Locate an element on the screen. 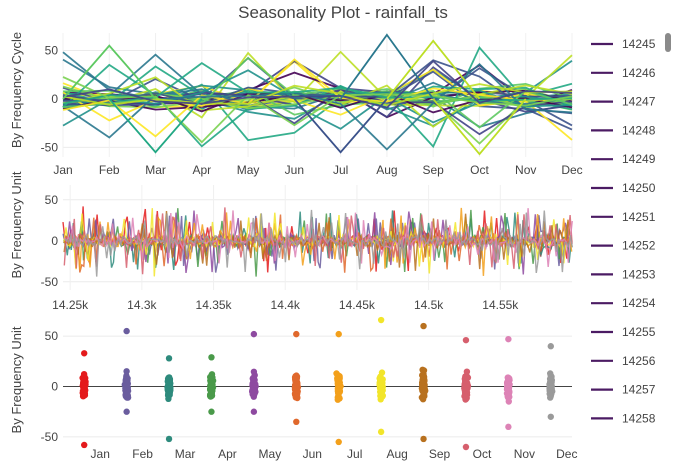  p2-xtick-label: 14.25k is located at coordinates (70, 305).